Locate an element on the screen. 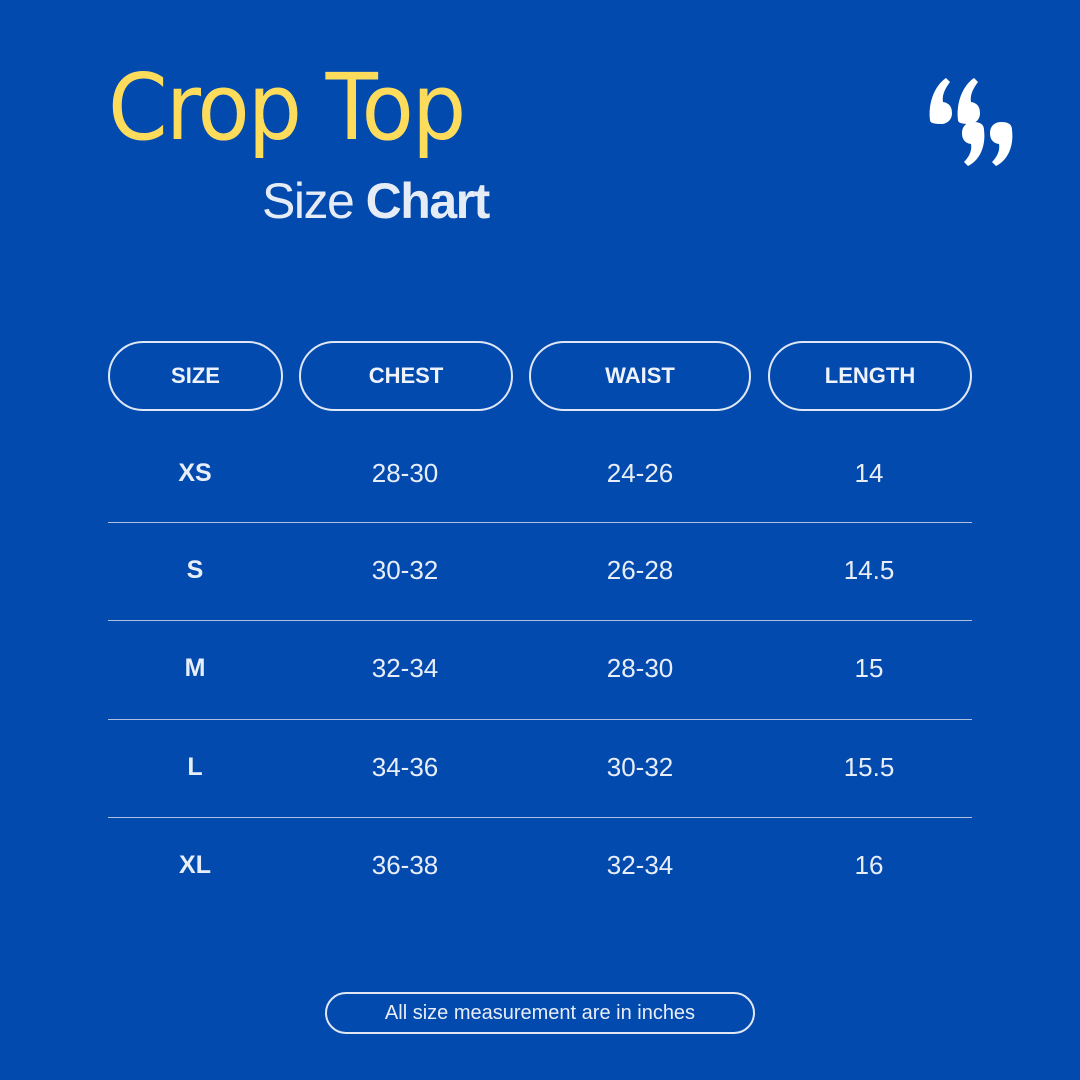  cell-length: 16 is located at coordinates (869, 865).